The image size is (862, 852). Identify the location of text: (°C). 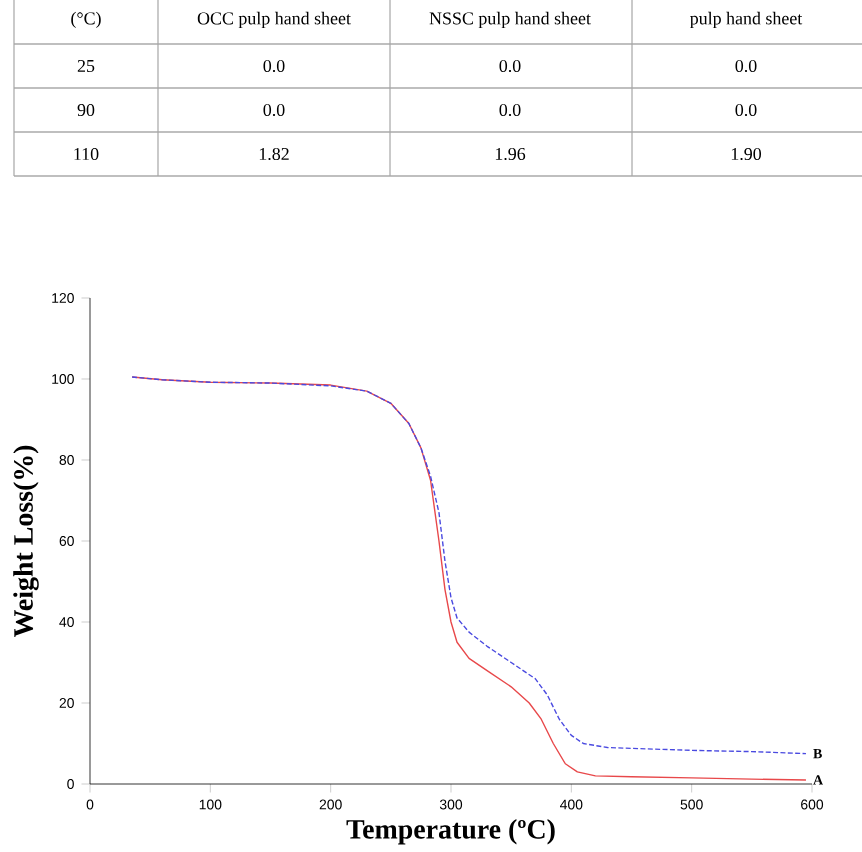
(86, 20).